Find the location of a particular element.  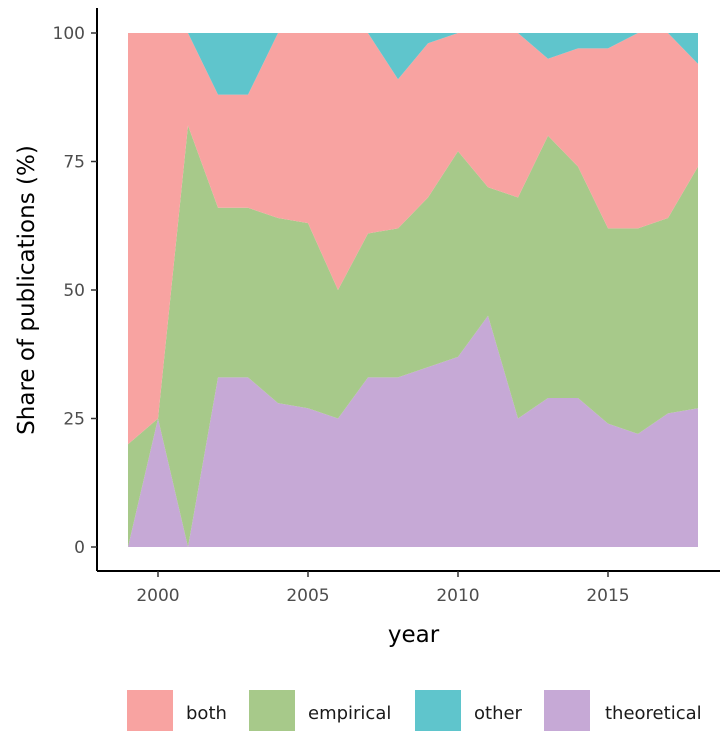

y-axis-title: Share of publications (%) is located at coordinates (27, 290).